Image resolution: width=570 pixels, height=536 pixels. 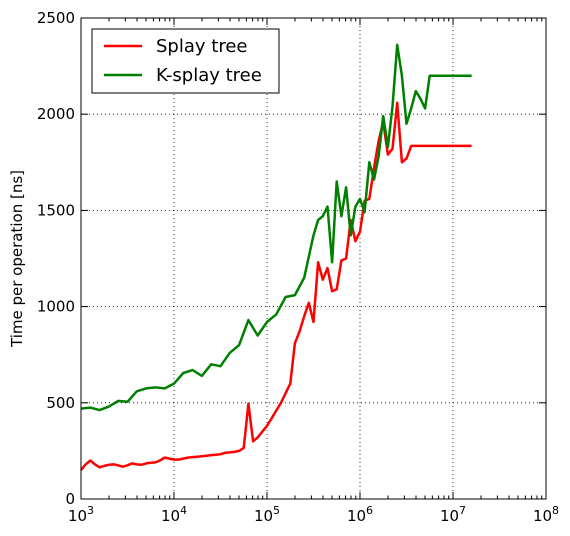 I want to click on x-tick-label: 10⁷, so click(x=453, y=514).